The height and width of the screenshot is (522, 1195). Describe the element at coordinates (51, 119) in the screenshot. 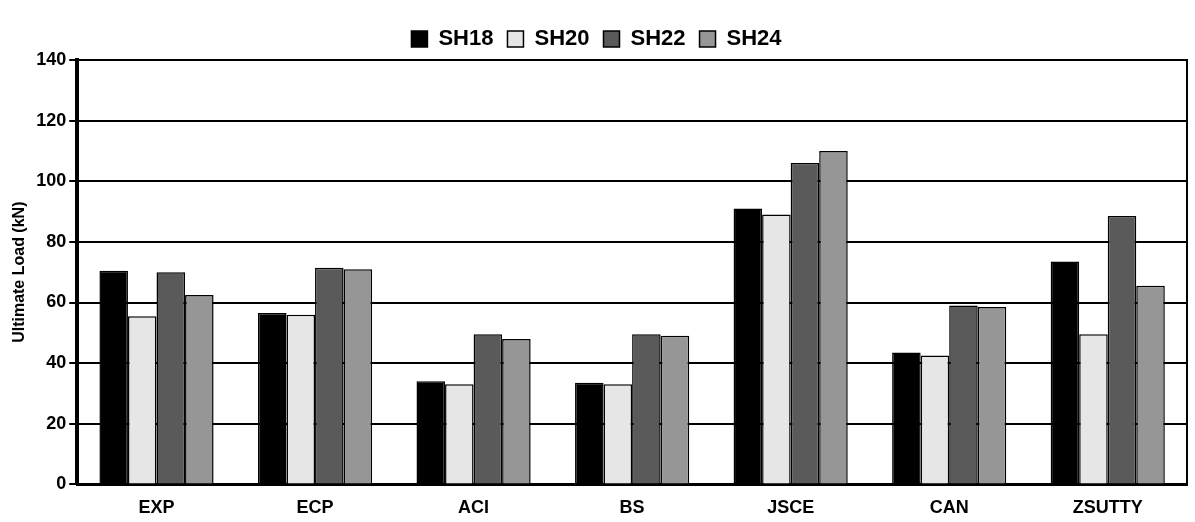

I see `y-tick-label: 120` at that location.